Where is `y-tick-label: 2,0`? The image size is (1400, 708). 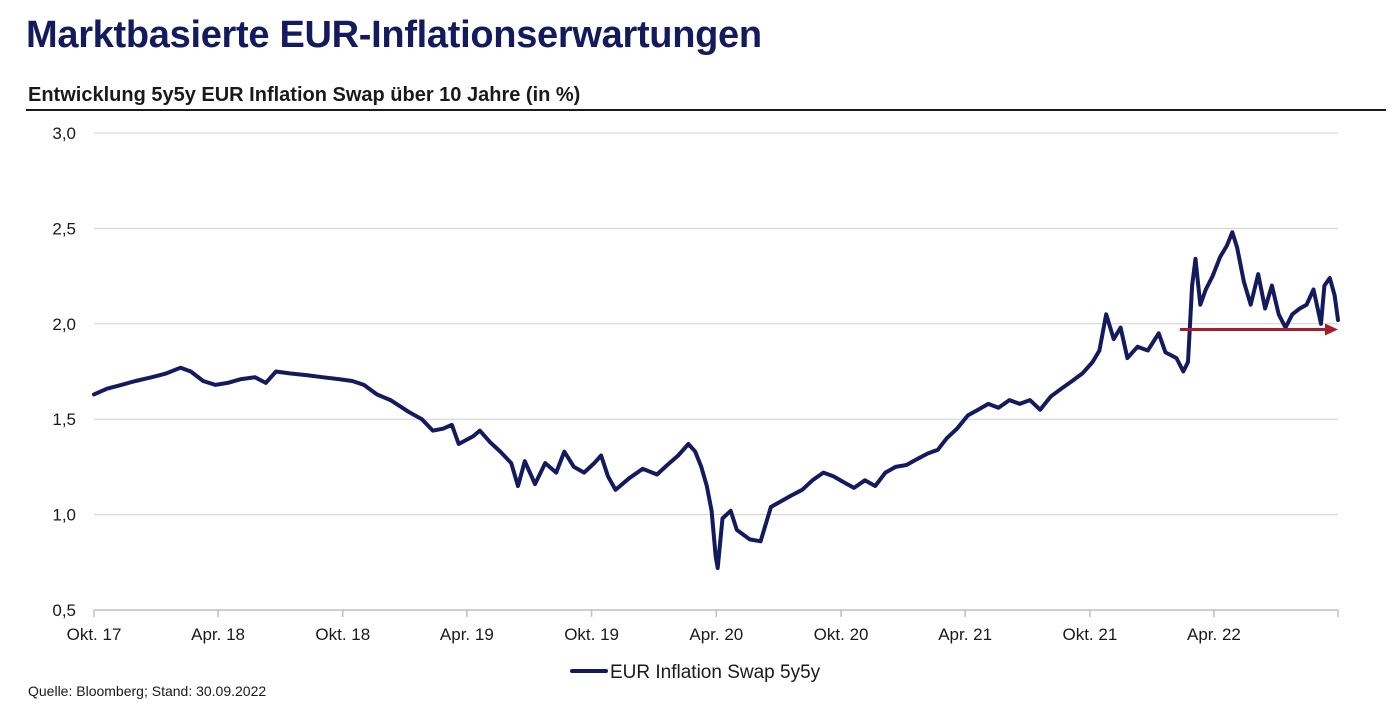
y-tick-label: 2,0 is located at coordinates (64, 324).